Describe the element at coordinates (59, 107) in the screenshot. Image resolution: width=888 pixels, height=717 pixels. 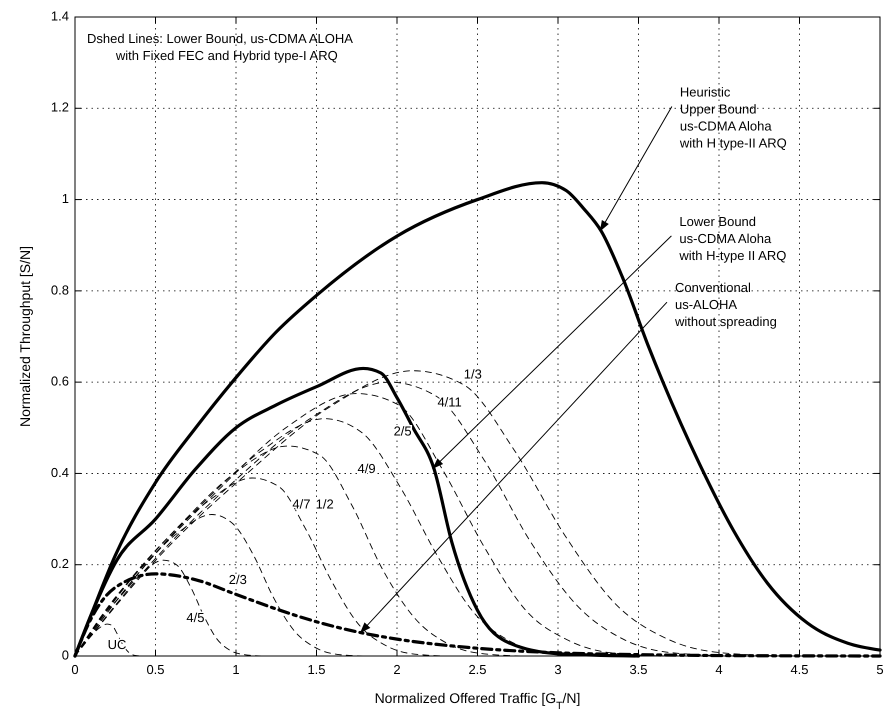
I see `y-tick-label: 1.2` at that location.